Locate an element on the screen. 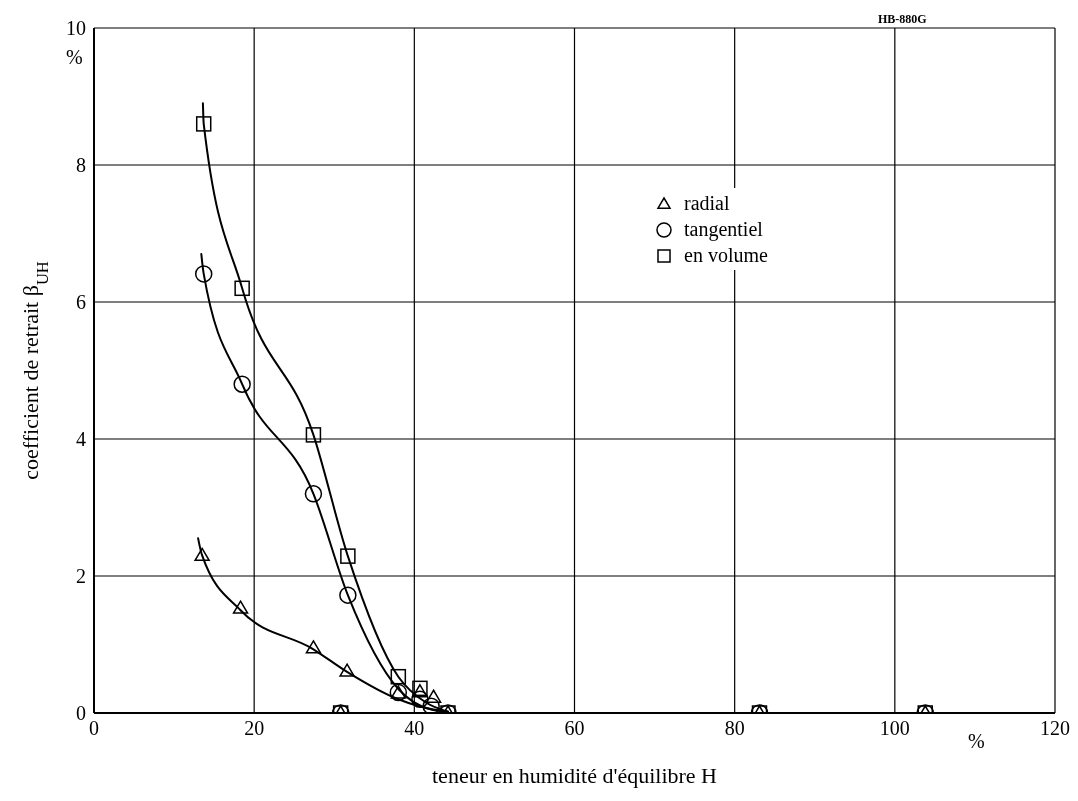 The image size is (1078, 801). y-tick-label: 10 is located at coordinates (76, 28).